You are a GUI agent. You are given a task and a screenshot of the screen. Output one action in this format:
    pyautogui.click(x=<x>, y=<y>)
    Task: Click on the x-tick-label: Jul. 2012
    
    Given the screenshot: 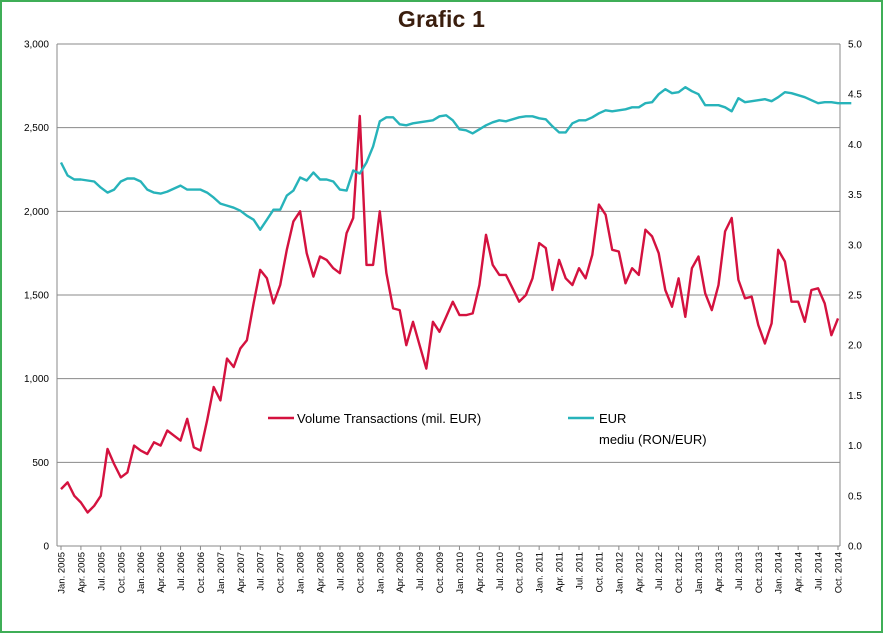 What is the action you would take?
    pyautogui.click(x=659, y=571)
    